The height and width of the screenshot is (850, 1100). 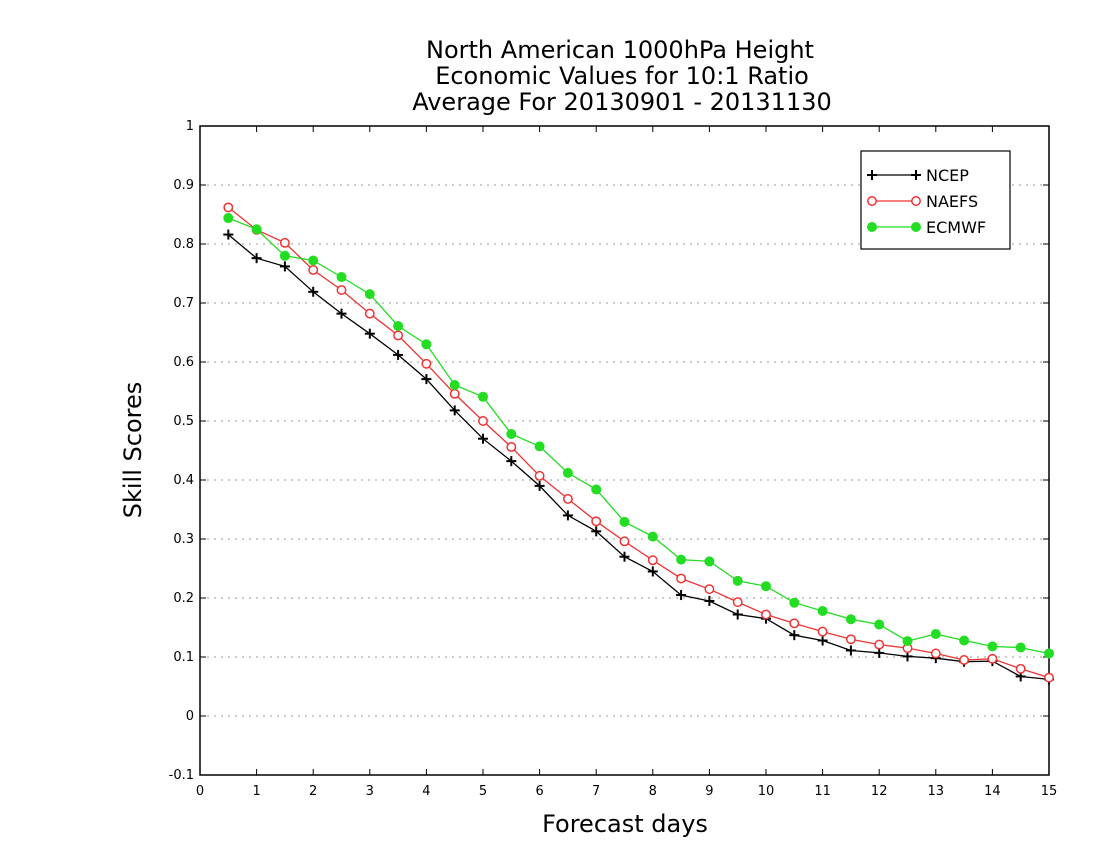 I want to click on title-line-3: Average For 20130901 - 20131130, so click(x=622, y=102).